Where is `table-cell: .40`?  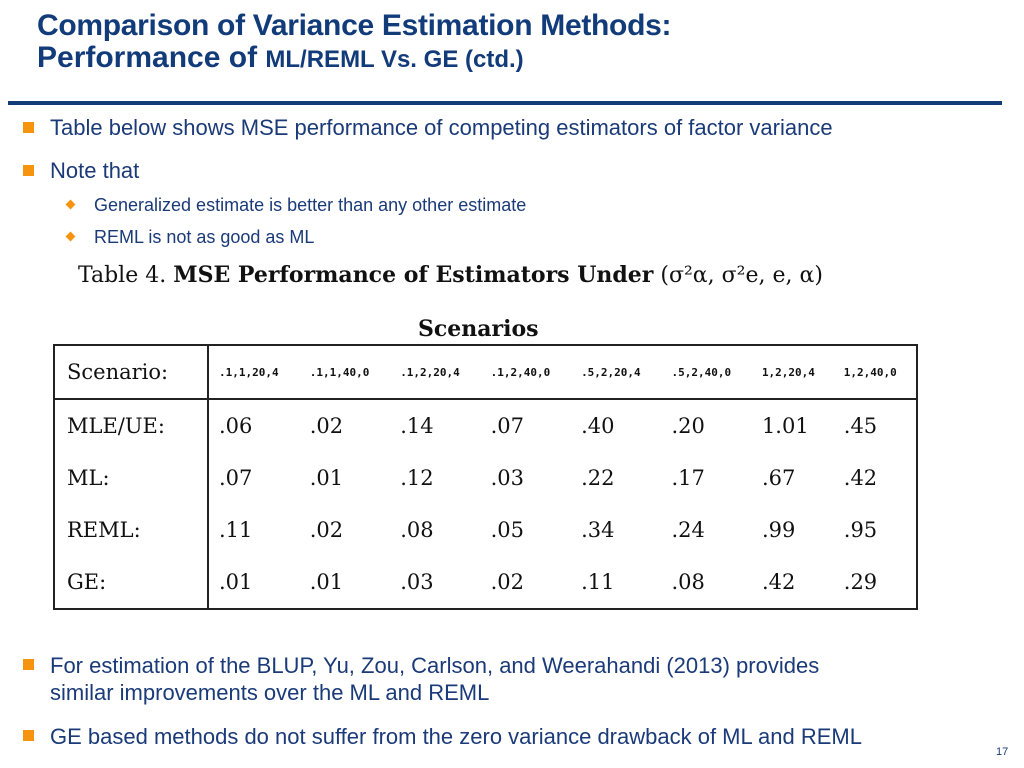 table-cell: .40 is located at coordinates (598, 426).